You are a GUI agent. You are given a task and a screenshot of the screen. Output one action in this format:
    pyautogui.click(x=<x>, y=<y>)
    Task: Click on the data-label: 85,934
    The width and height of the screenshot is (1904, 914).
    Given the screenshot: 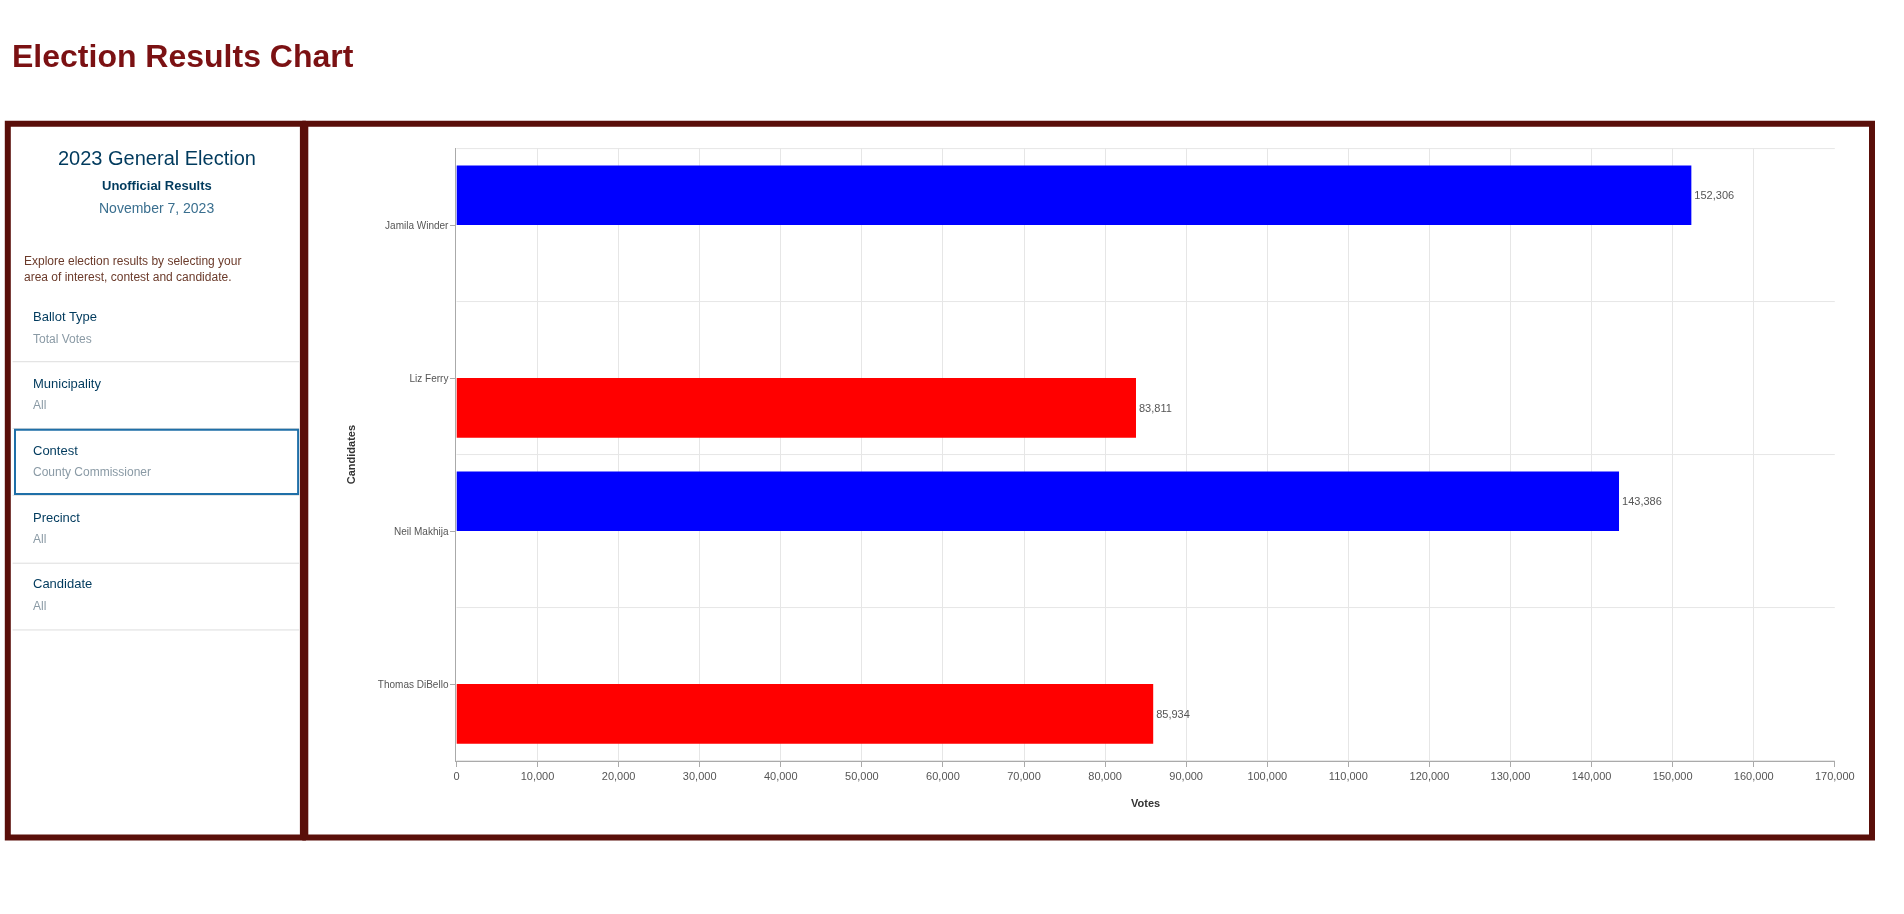 What is the action you would take?
    pyautogui.click(x=1173, y=713)
    